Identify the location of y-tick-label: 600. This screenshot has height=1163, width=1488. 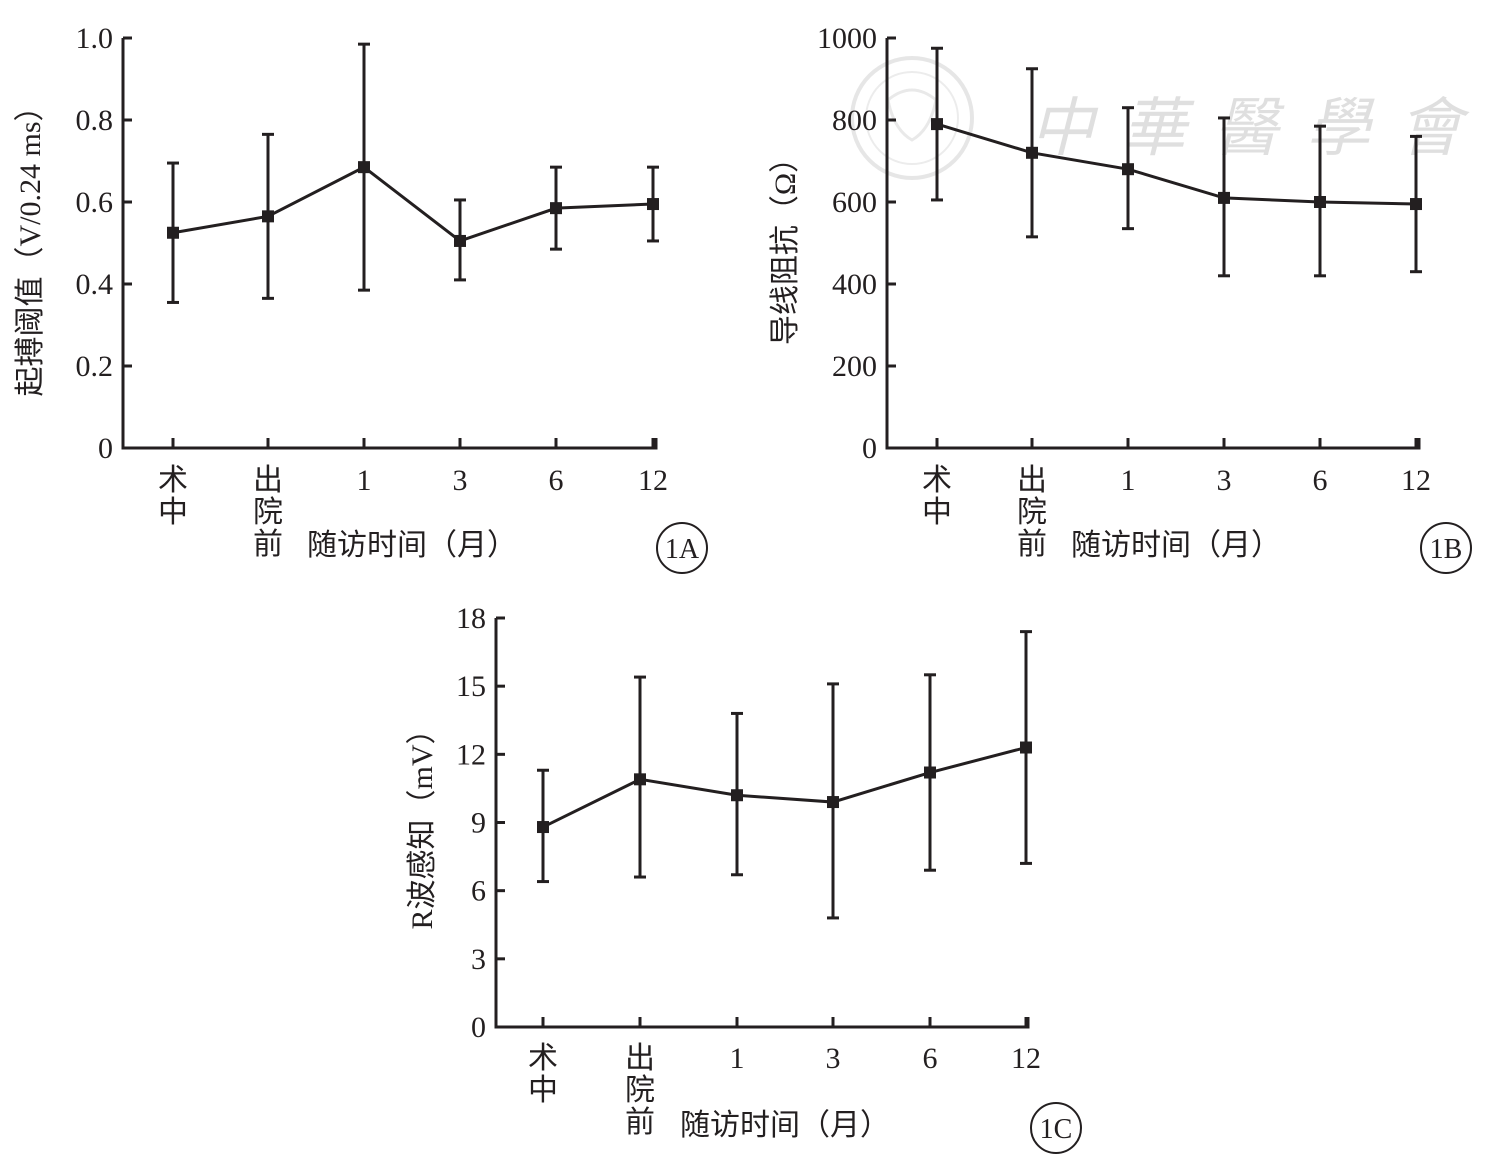
(854, 202).